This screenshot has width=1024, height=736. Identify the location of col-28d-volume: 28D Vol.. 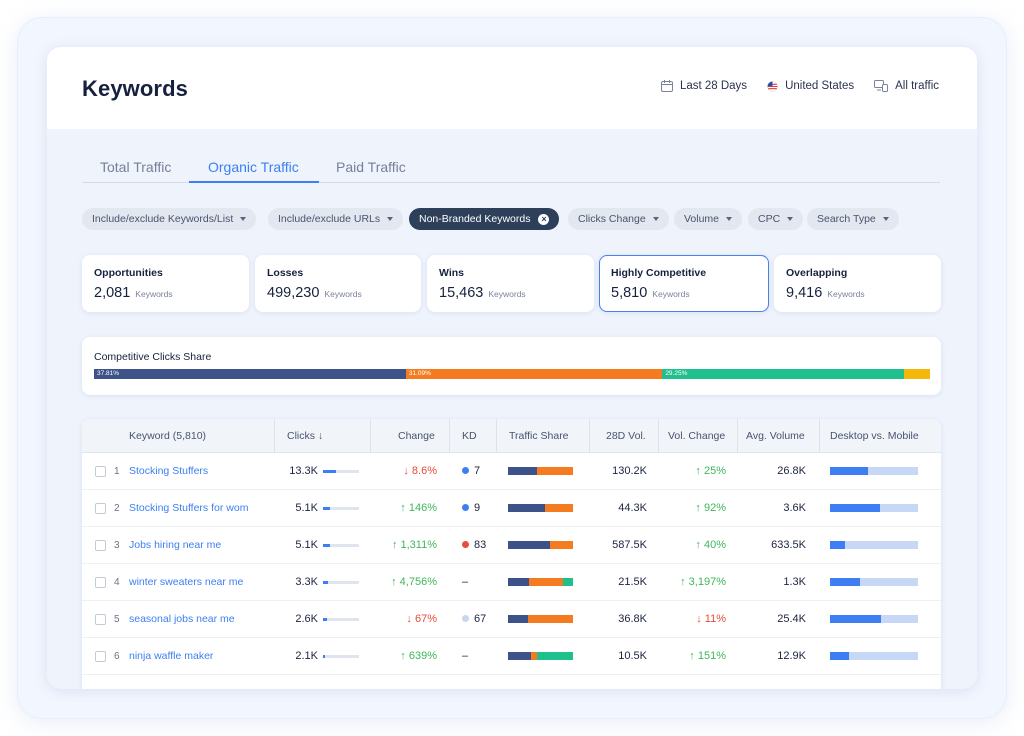
(626, 436).